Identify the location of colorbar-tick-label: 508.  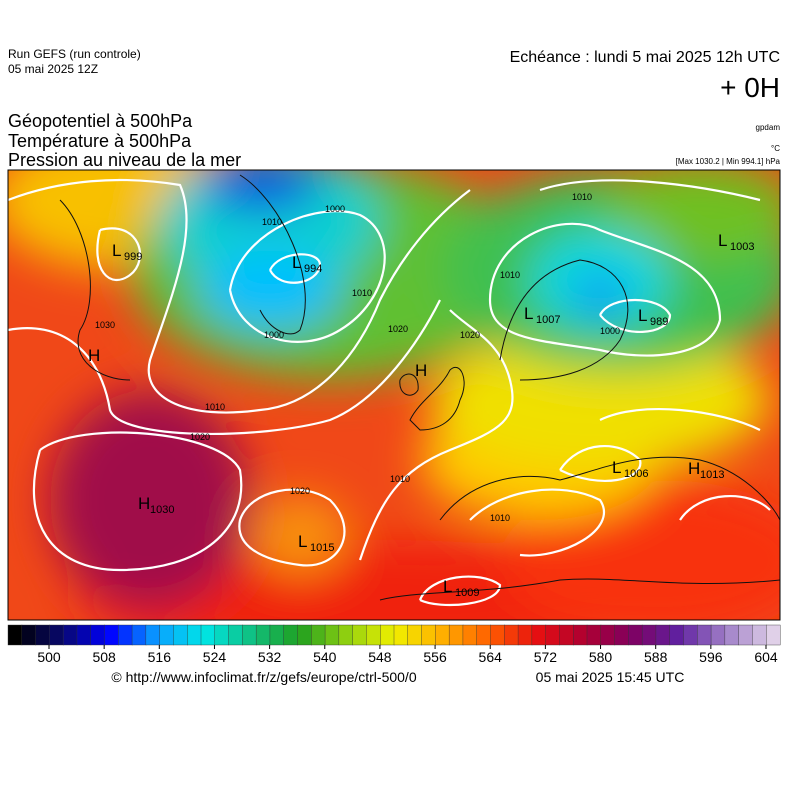
(104, 657).